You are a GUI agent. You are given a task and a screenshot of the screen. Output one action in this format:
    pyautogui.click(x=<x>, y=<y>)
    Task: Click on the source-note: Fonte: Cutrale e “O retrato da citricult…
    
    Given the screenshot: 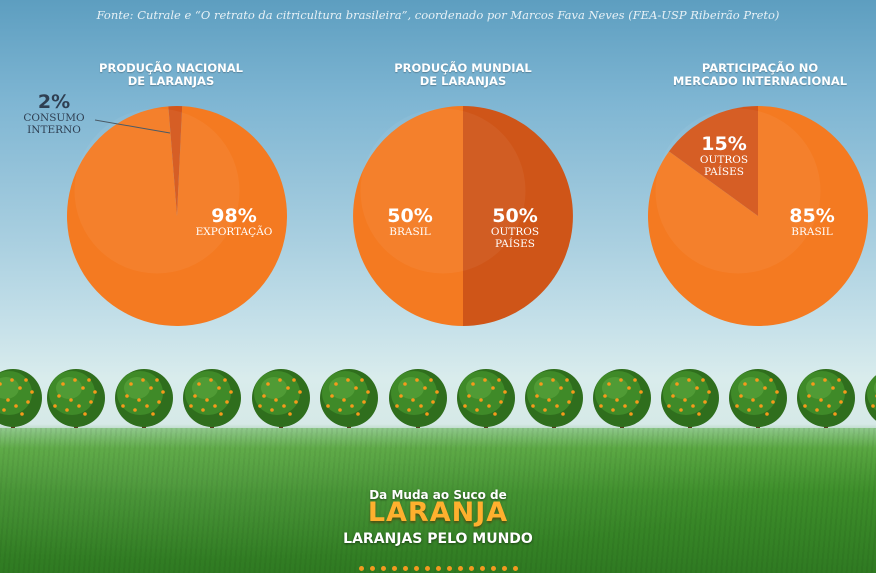 What is the action you would take?
    pyautogui.click(x=438, y=15)
    